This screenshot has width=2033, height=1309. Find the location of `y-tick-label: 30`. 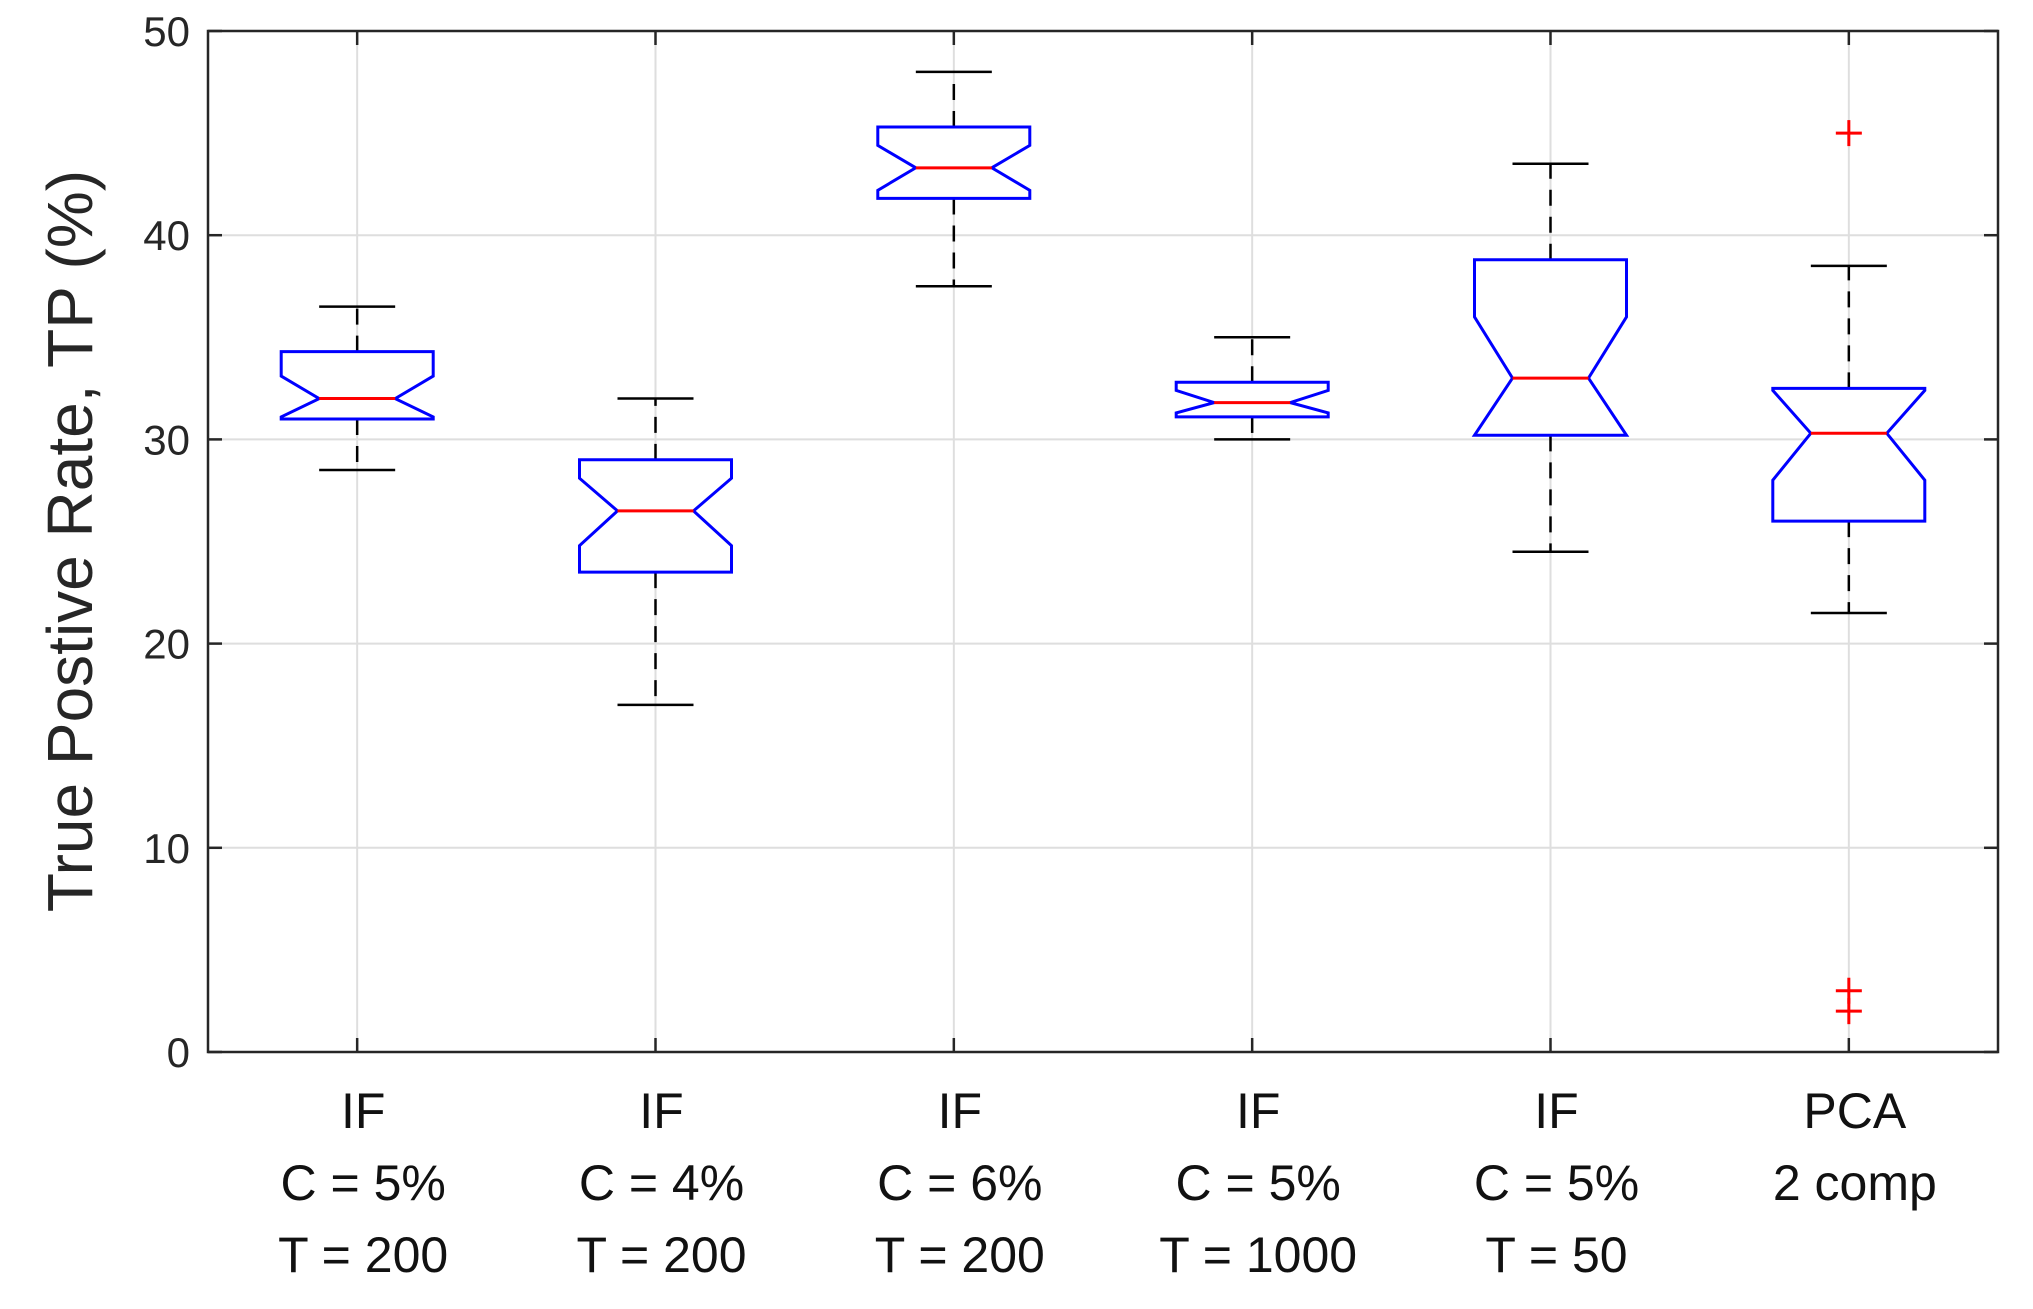

y-tick-label: 30 is located at coordinates (166, 439).